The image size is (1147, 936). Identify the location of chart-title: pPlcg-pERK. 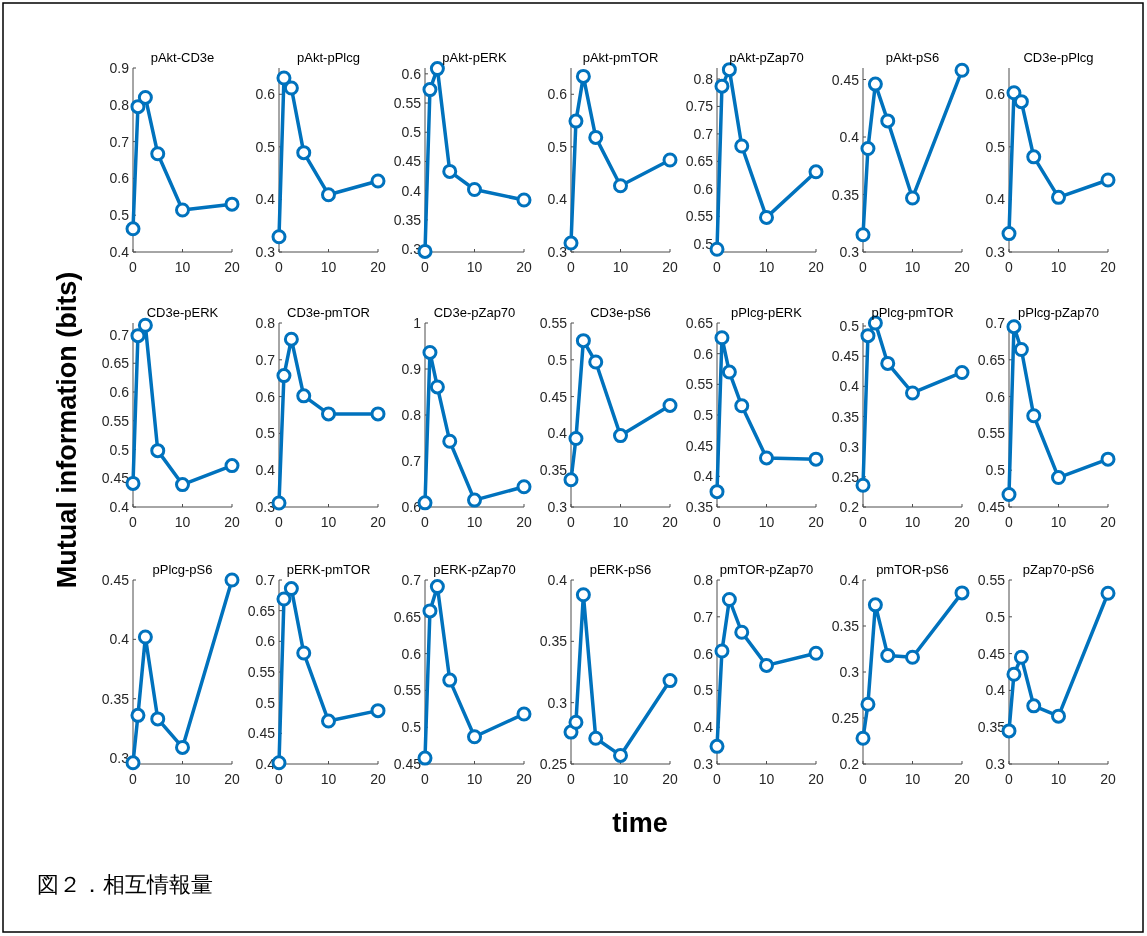
(767, 312).